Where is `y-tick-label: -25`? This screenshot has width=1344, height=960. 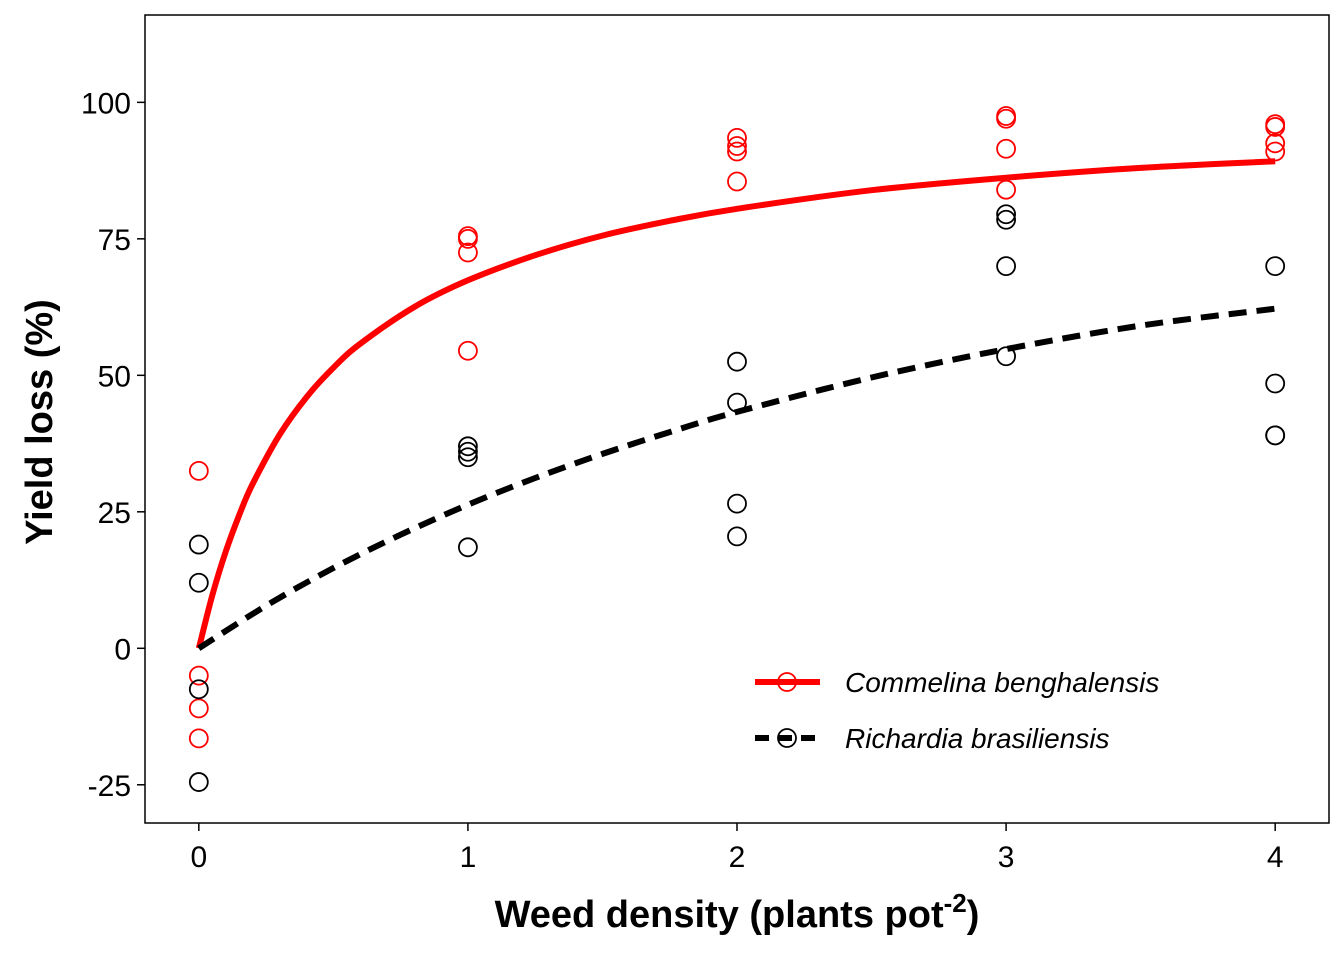 y-tick-label: -25 is located at coordinates (109, 786).